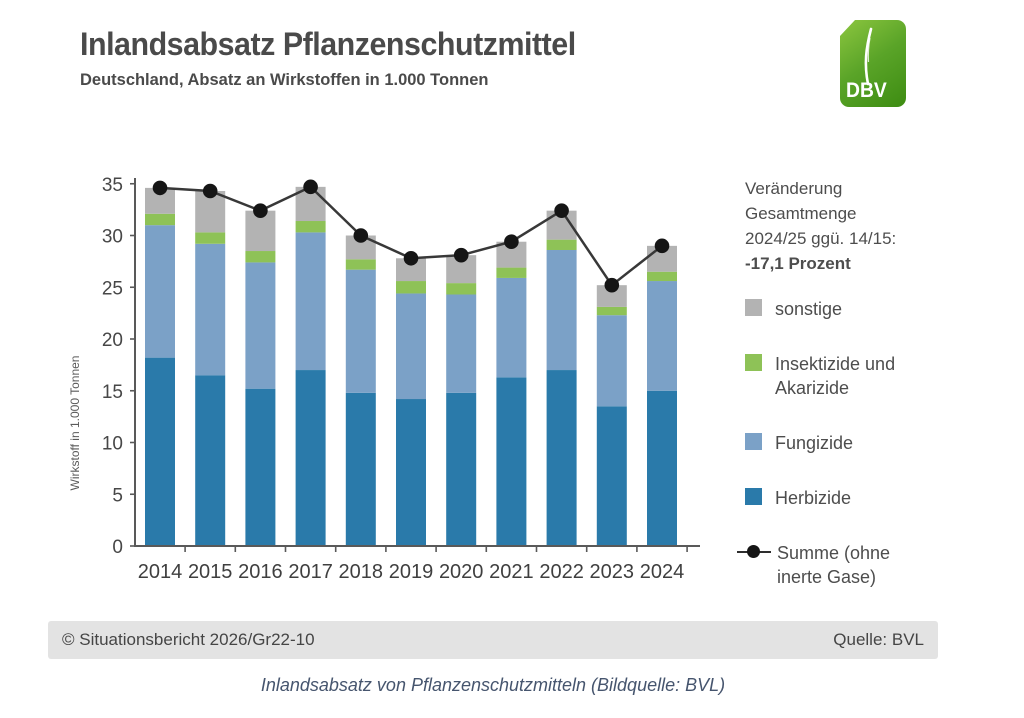 This screenshot has width=1024, height=718. What do you see at coordinates (160, 188) in the screenshot?
I see `sum-dot-2014` at bounding box center [160, 188].